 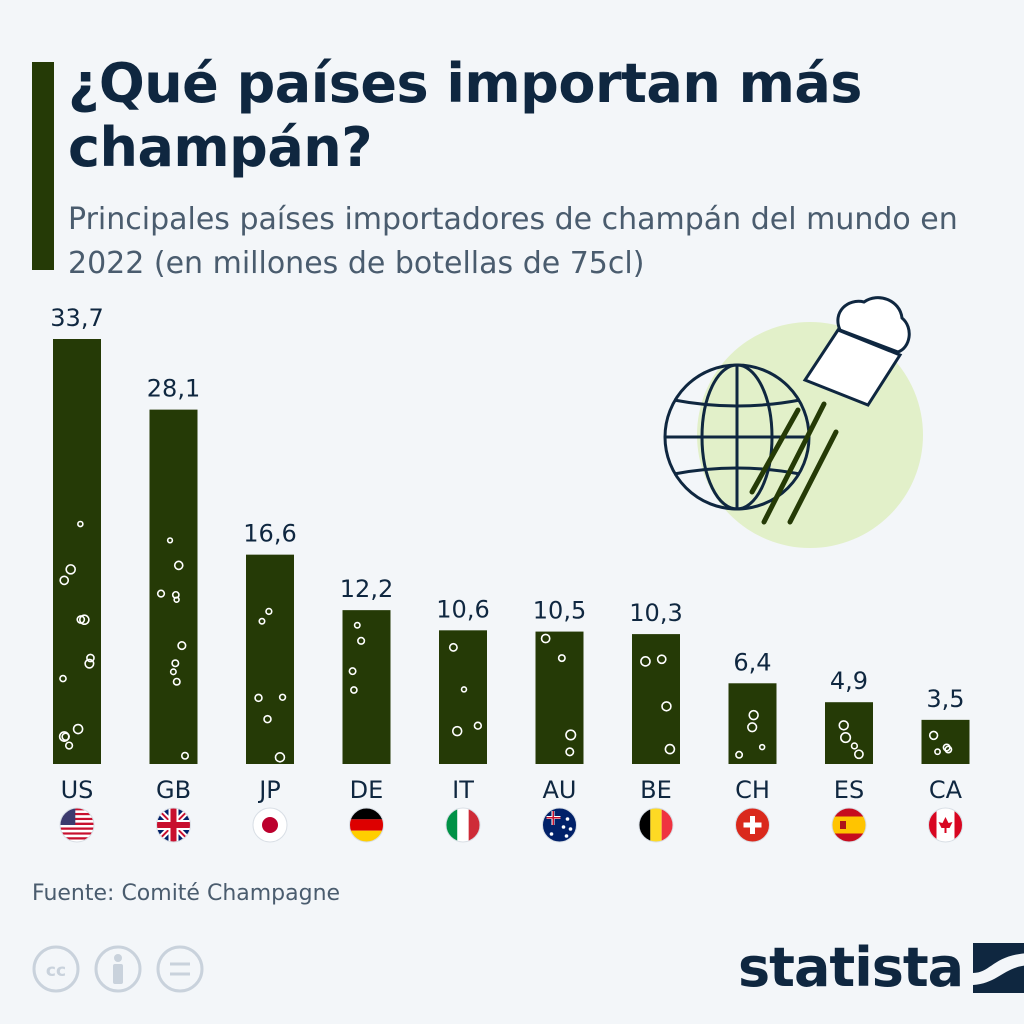 What do you see at coordinates (463, 825) in the screenshot?
I see `it-flag` at bounding box center [463, 825].